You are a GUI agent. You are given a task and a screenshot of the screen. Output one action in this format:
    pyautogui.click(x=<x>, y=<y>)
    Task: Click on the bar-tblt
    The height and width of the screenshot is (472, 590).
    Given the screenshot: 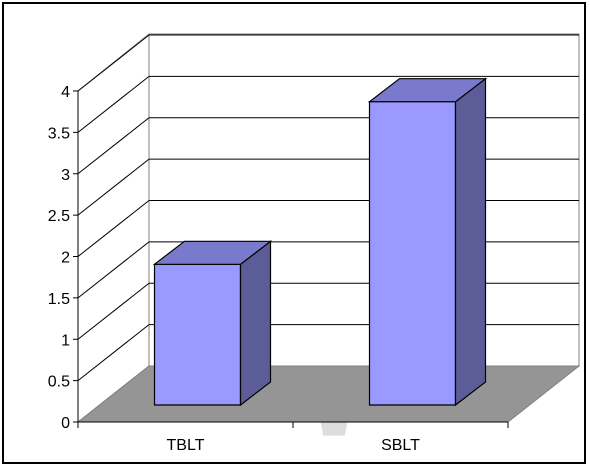 What is the action you would take?
    pyautogui.click(x=212, y=323)
    